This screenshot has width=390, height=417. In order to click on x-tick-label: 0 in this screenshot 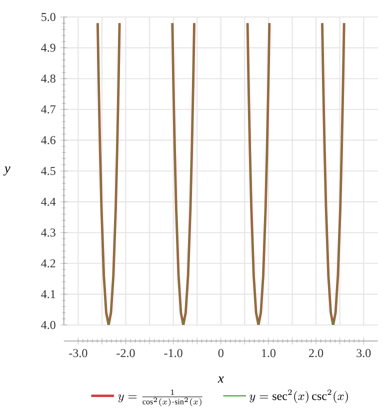, I will do `click(221, 353)`.